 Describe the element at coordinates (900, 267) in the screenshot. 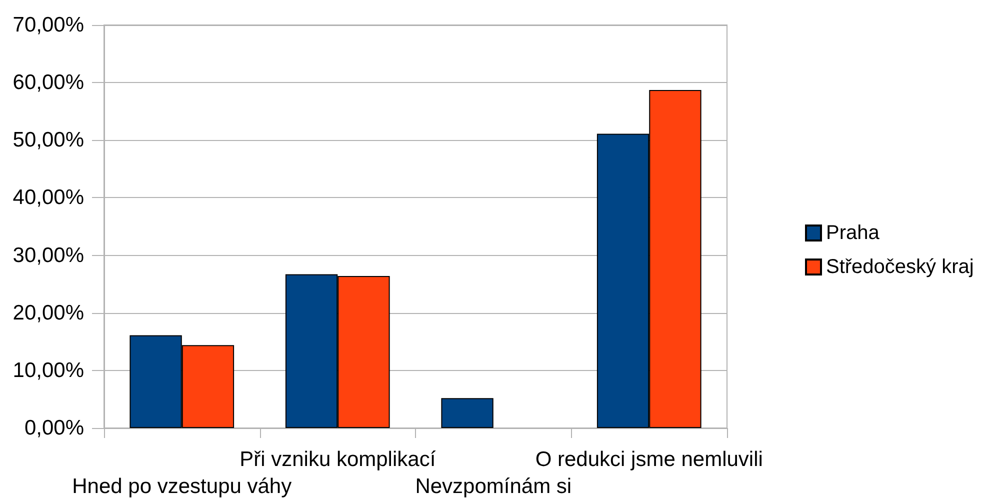

I see `legend-label: Středočeský kraj` at that location.